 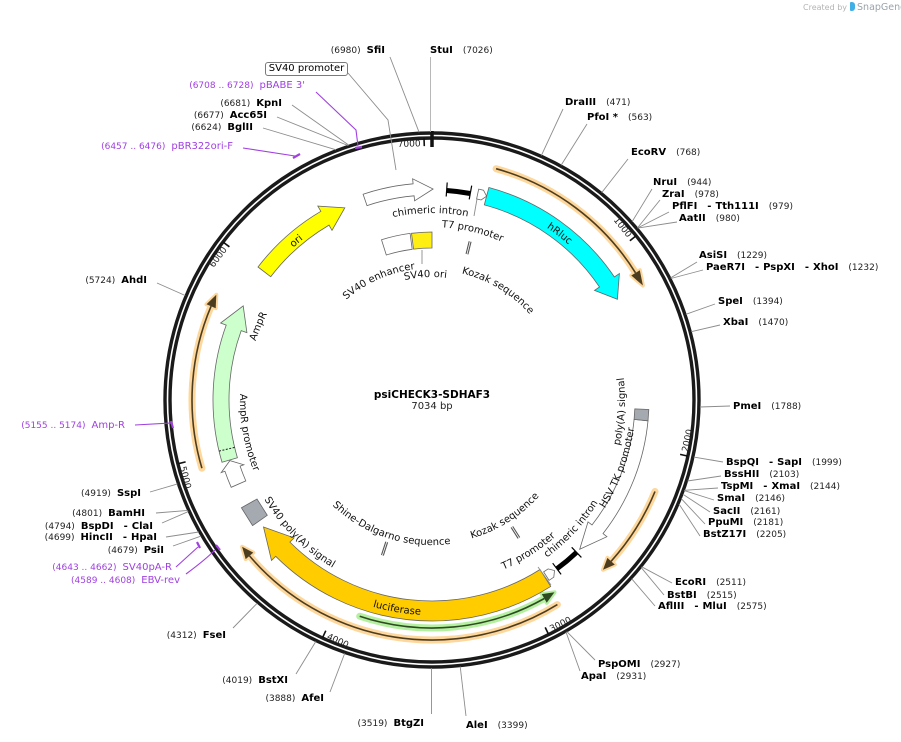 What do you see at coordinates (254, 512) in the screenshot?
I see `feature-sv40-polya-box` at bounding box center [254, 512].